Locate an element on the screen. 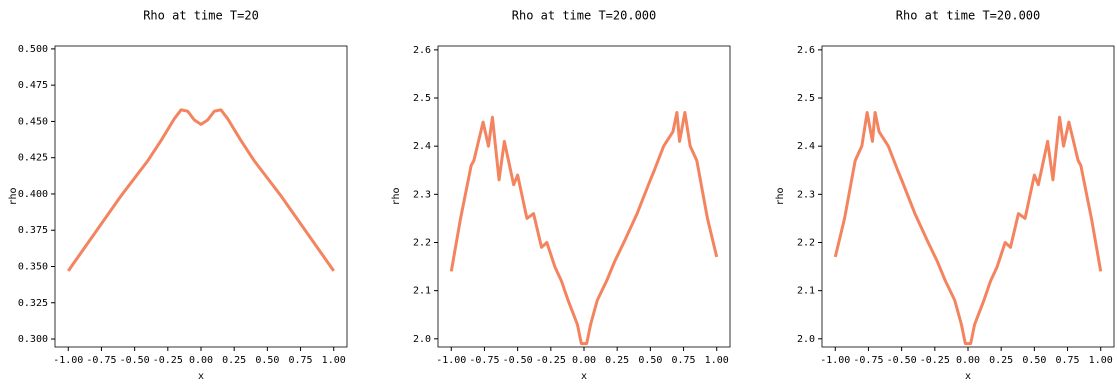  y-tick-label: 0.450 is located at coordinates (33, 121).